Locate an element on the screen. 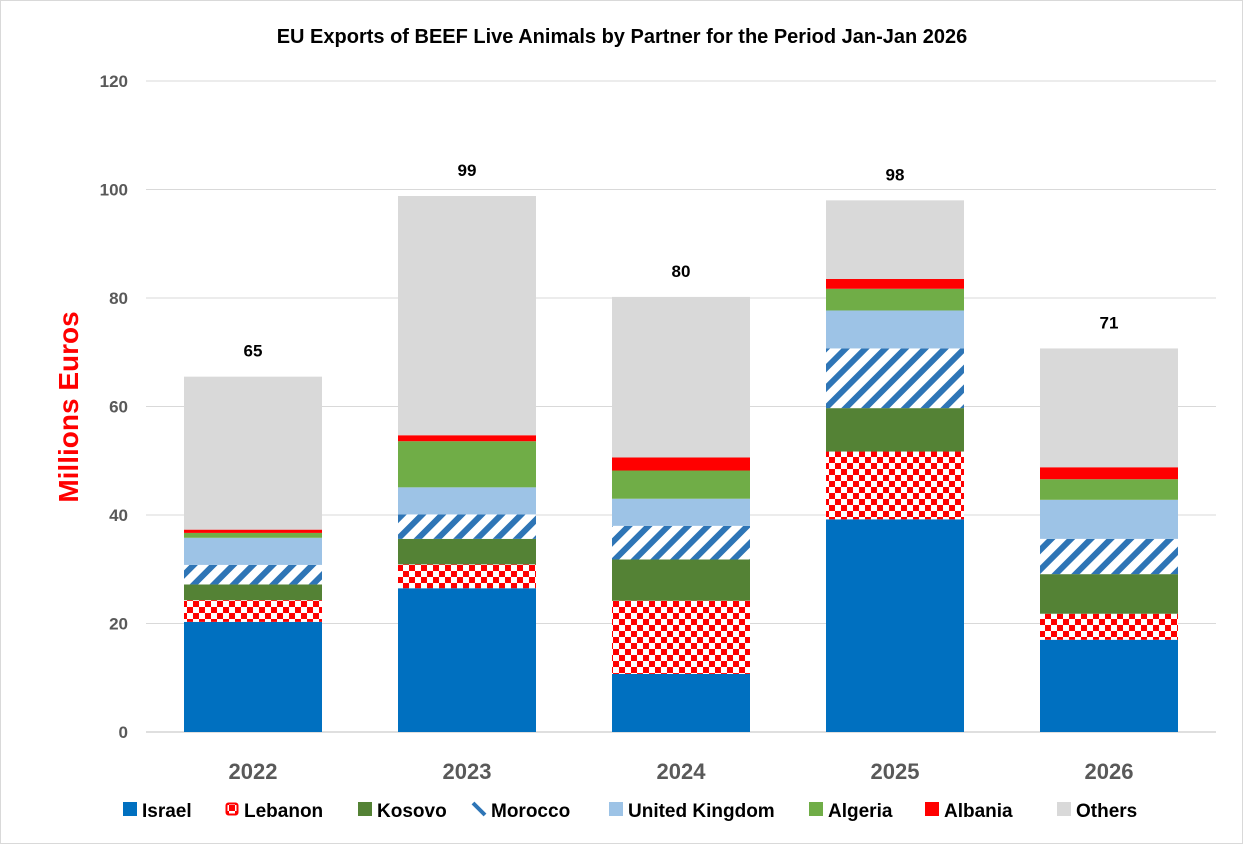 This screenshot has width=1243, height=845. y-tick-label: 120 is located at coordinates (114, 81).